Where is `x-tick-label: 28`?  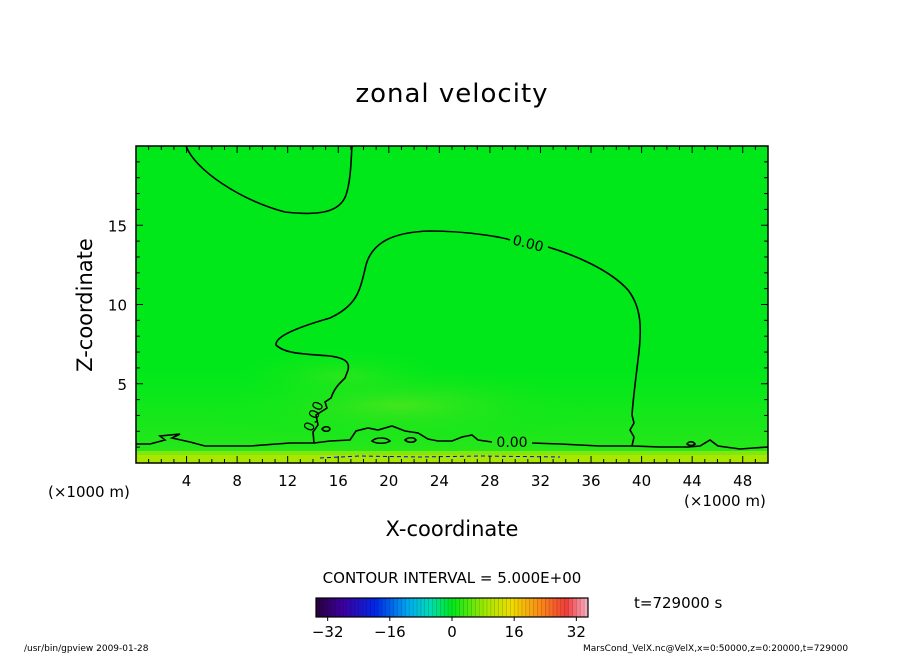 x-tick-label: 28 is located at coordinates (489, 481).